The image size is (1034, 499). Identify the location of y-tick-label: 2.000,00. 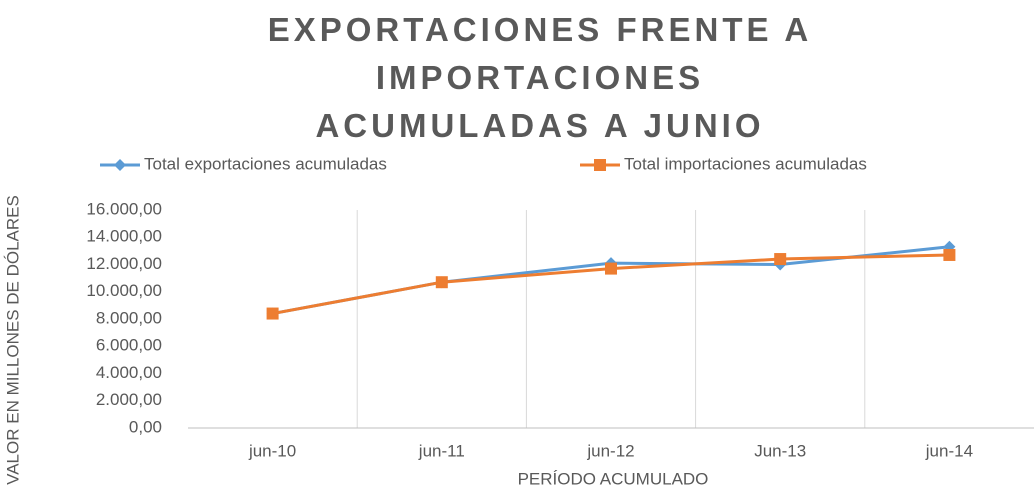
(129, 399).